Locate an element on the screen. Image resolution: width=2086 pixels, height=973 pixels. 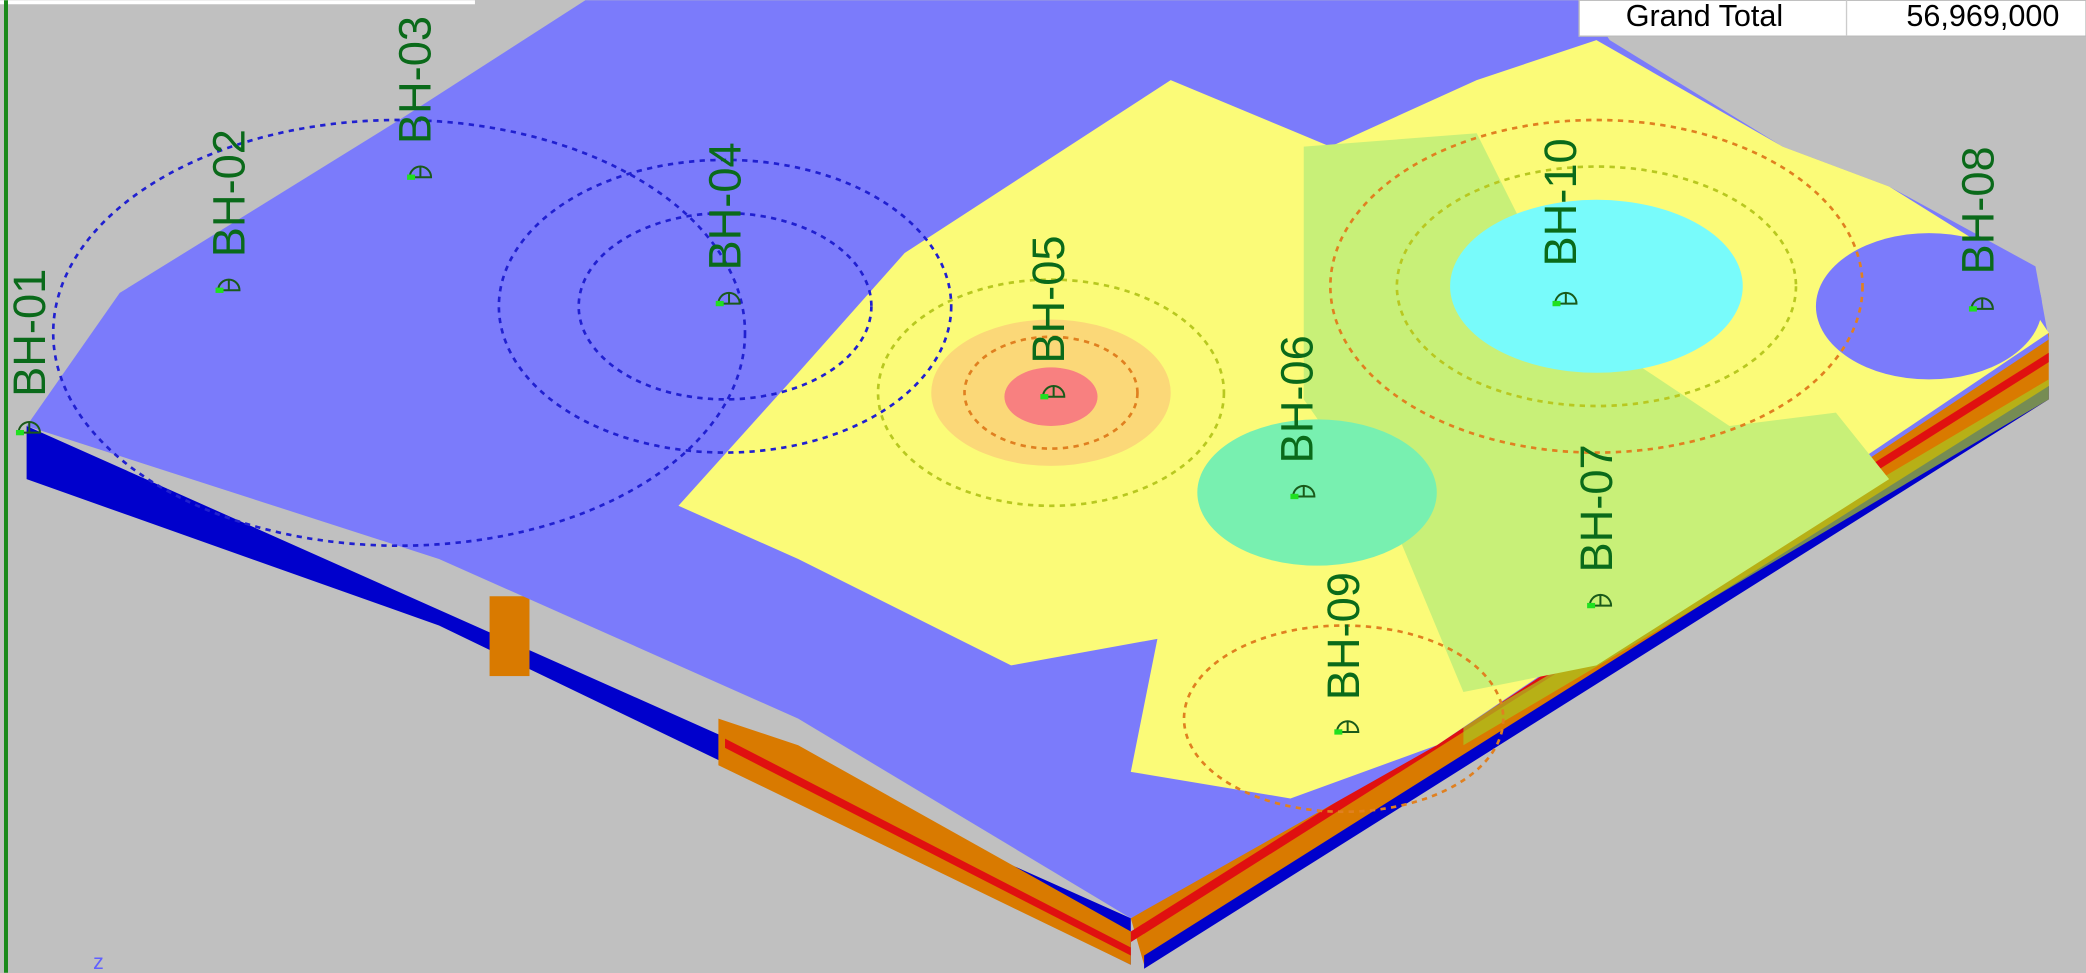
borehole-label: BH-06 is located at coordinates (1297, 399).